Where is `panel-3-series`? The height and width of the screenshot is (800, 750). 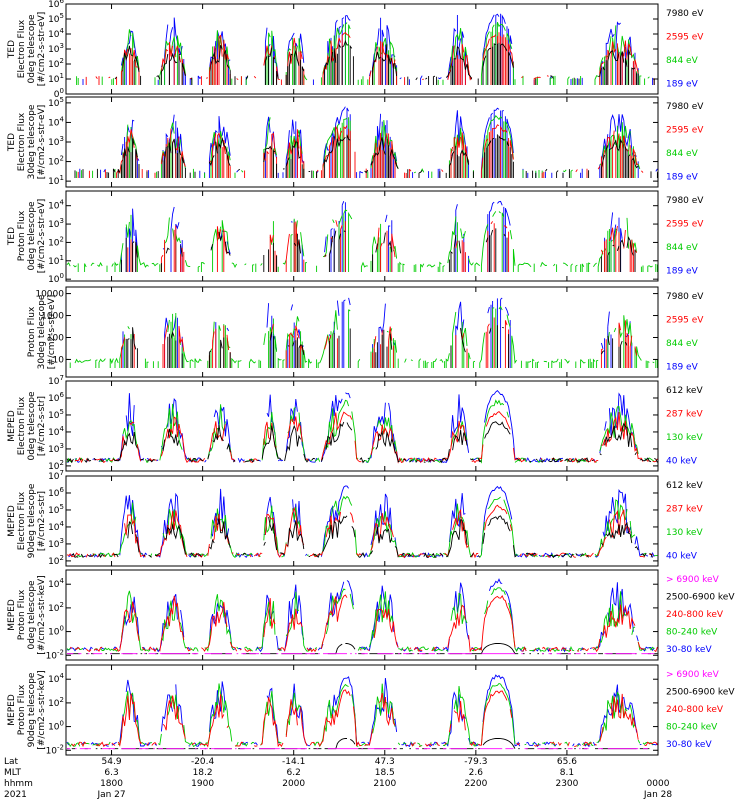 panel-3-series is located at coordinates (362, 236).